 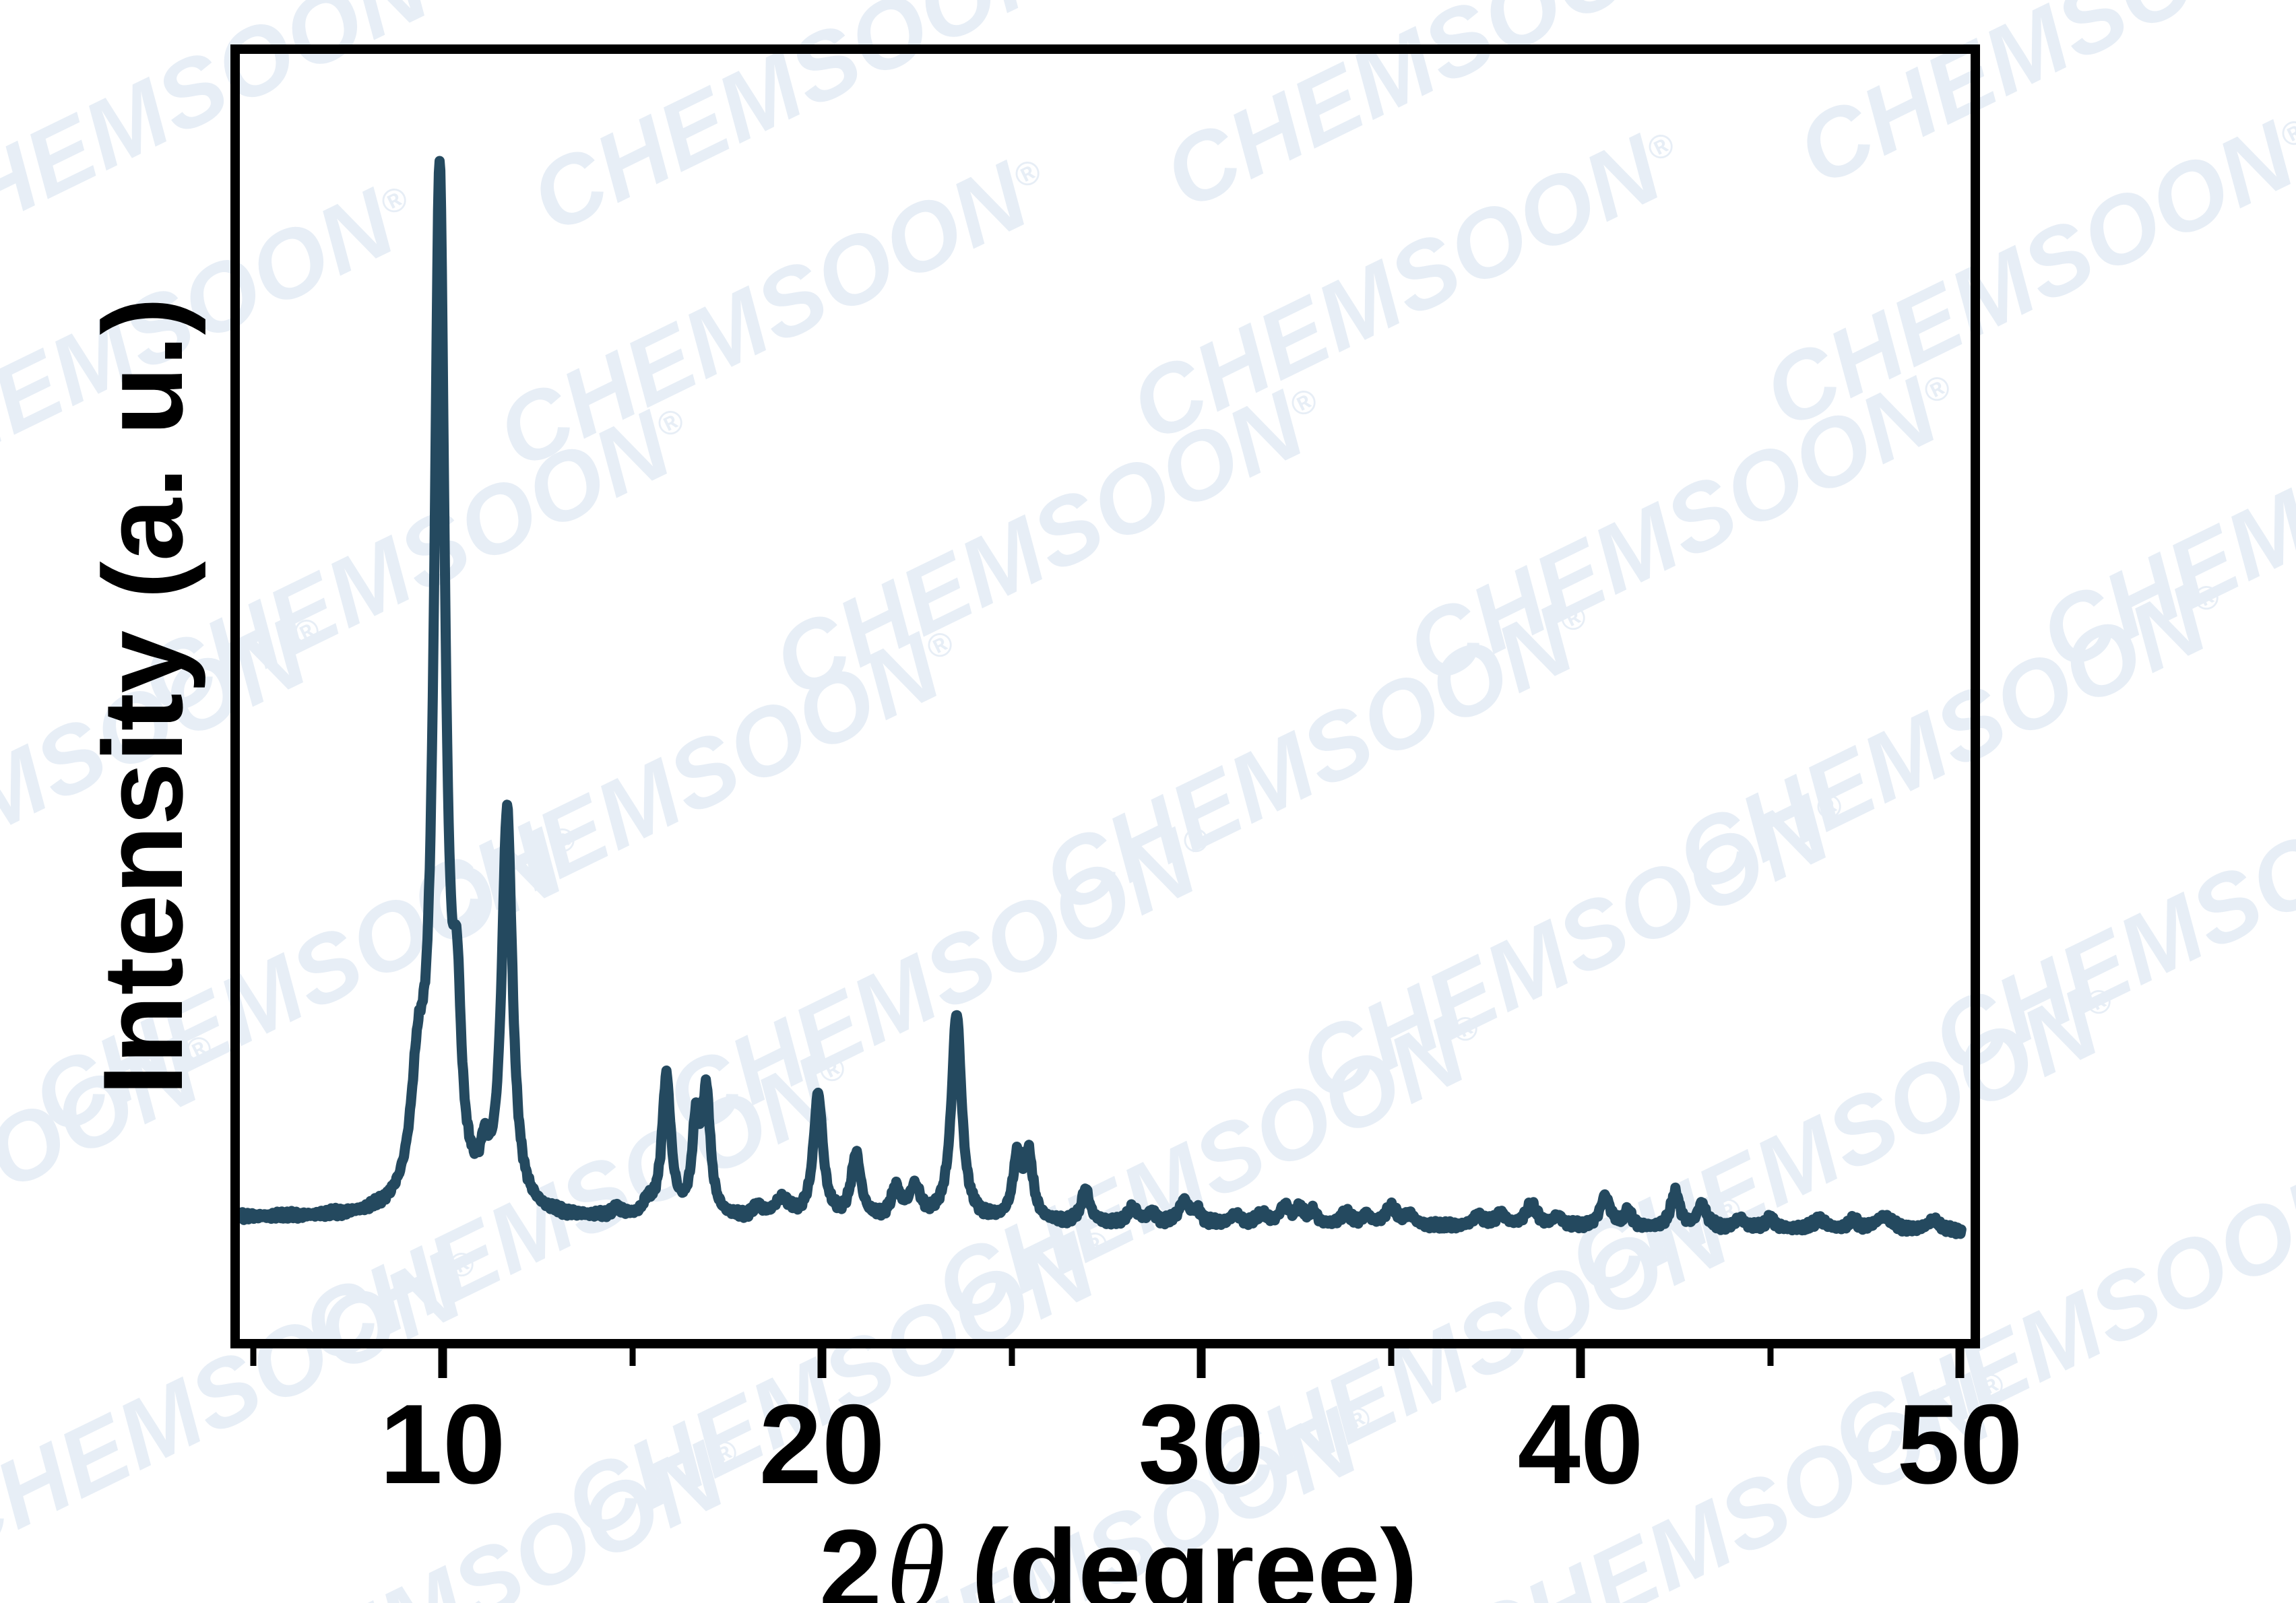 What do you see at coordinates (1194, 1554) in the screenshot?
I see `x-title-unit: (degree)` at bounding box center [1194, 1554].